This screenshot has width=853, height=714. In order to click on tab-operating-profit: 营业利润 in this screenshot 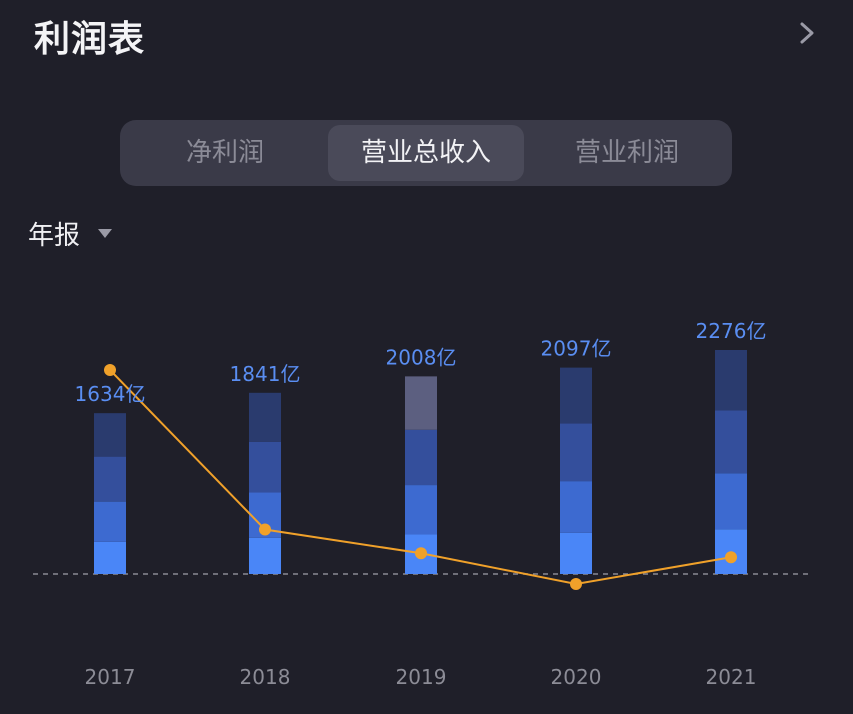, I will do `click(626, 153)`.